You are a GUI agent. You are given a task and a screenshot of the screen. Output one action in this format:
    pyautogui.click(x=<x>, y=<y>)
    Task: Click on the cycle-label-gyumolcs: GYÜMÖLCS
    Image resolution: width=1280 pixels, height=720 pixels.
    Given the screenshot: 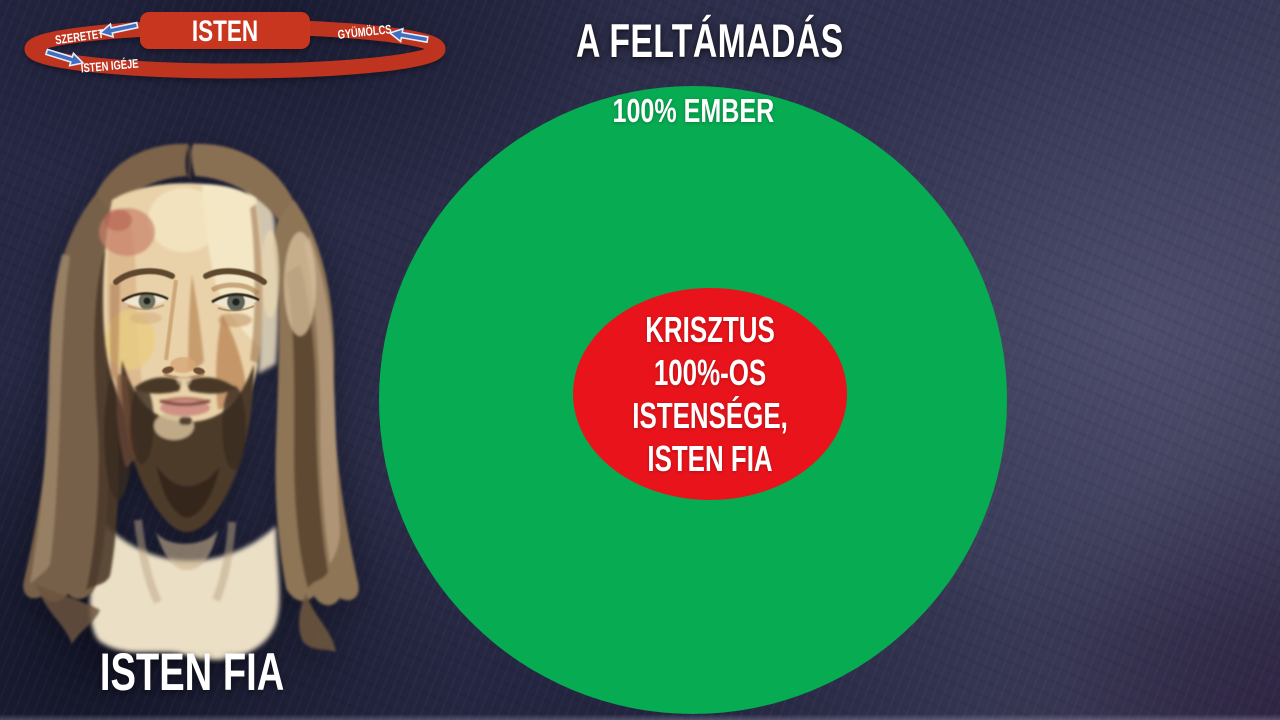 What is the action you would take?
    pyautogui.click(x=364, y=32)
    